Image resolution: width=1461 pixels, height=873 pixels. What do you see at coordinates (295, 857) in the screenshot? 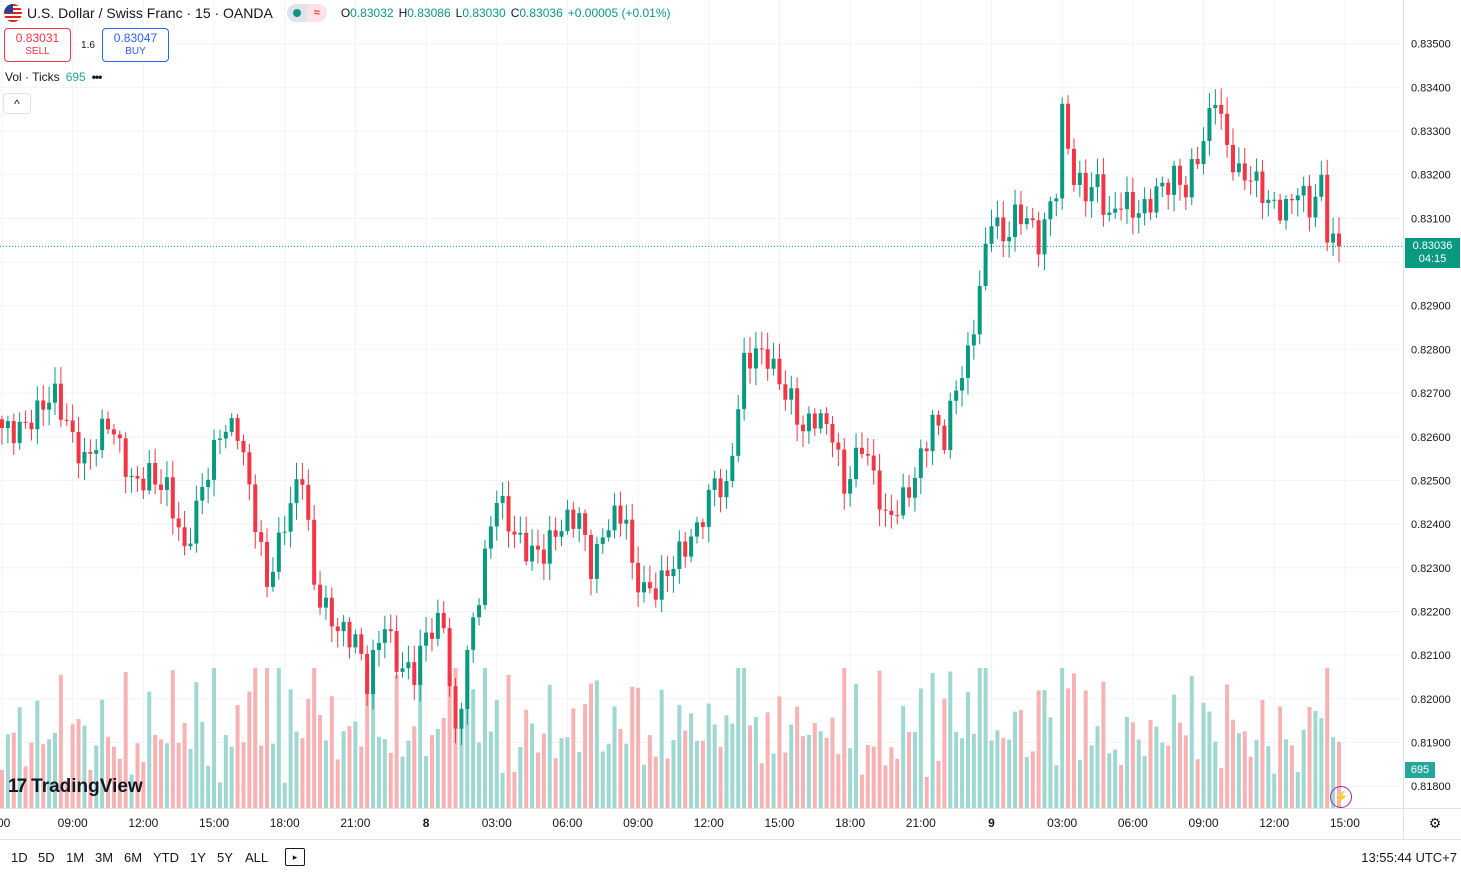
I see `calendar-goto-icon: ▸` at bounding box center [295, 857].